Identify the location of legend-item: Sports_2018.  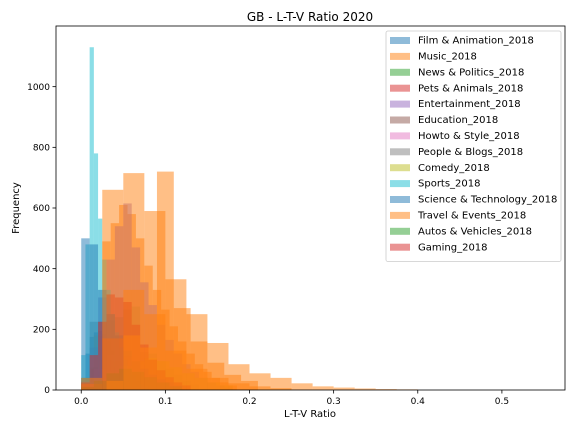
(435, 184).